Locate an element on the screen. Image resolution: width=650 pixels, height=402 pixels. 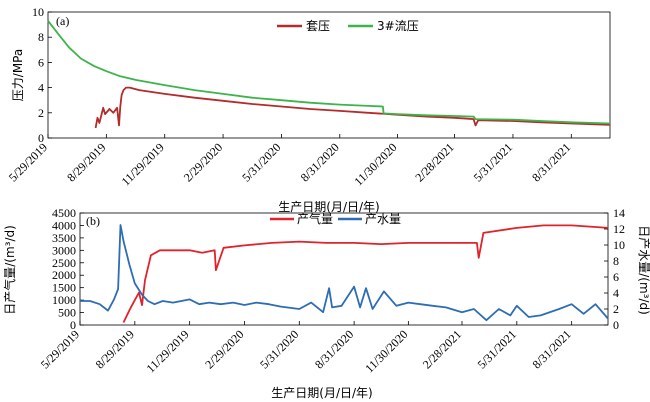
panel-a-xtick-label: 5/31/2021 is located at coordinates (493, 162).